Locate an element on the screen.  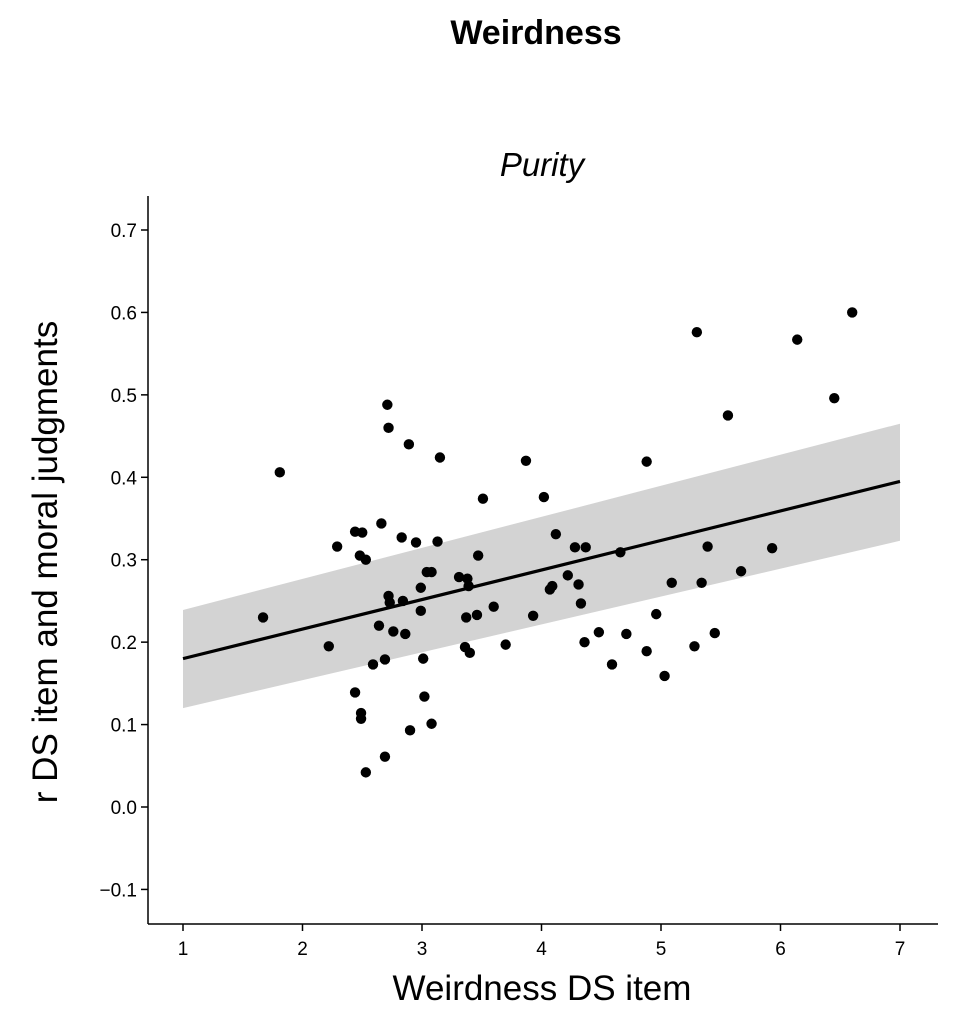
y-tick-label-0: −0.1 is located at coordinates (118, 890).